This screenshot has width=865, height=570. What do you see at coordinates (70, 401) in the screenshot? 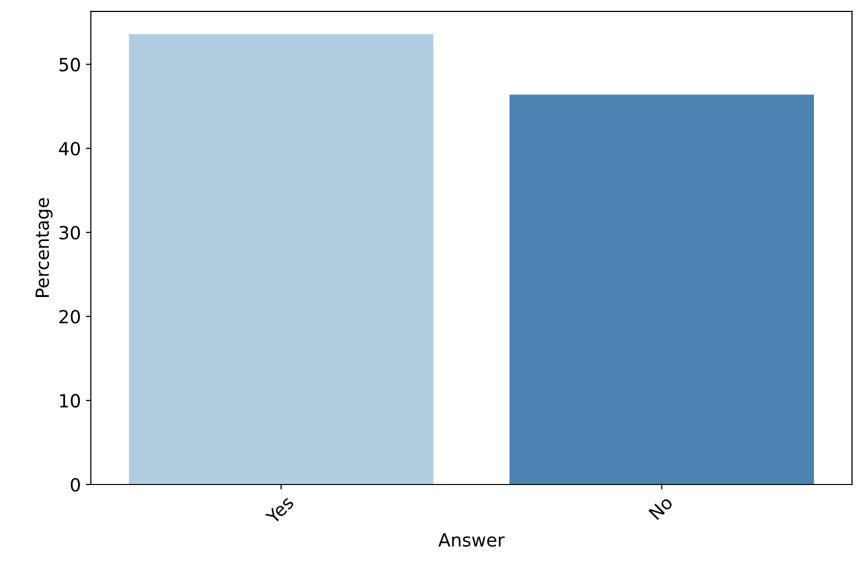
I see `y-tick-label: 10` at bounding box center [70, 401].